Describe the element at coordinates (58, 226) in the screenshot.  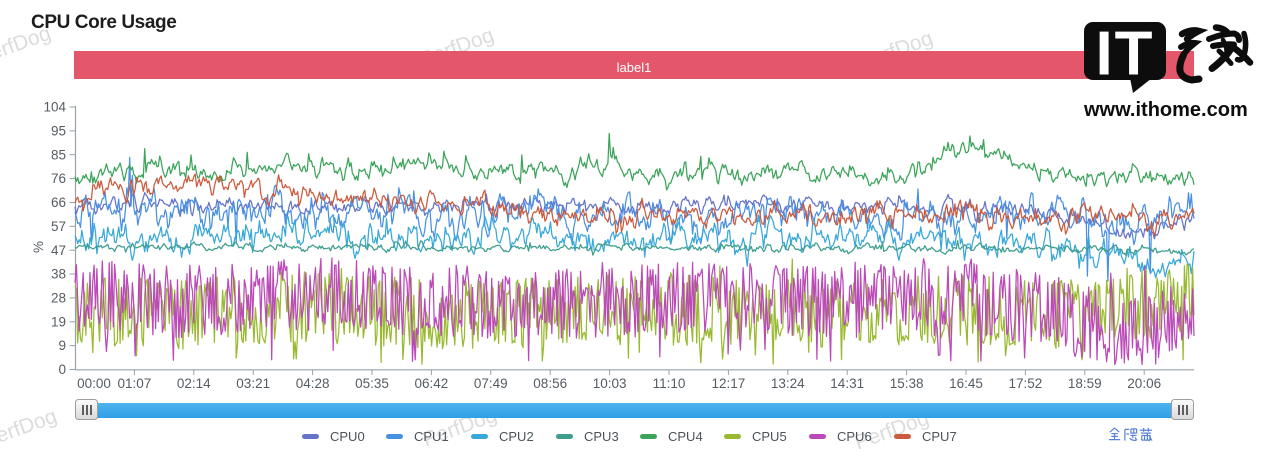
I see `svg-text: 57` at that location.